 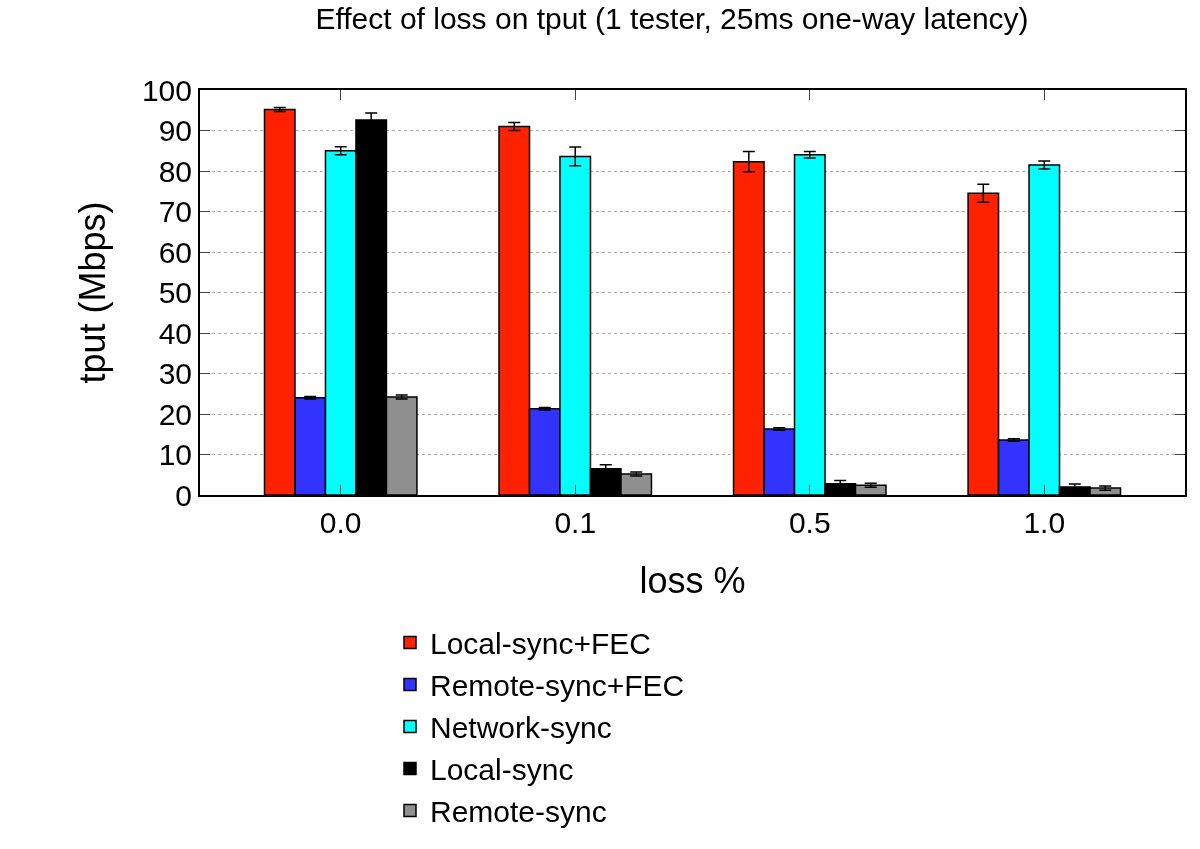 What do you see at coordinates (809, 522) in the screenshot?
I see `x-tick-label: 0.5` at bounding box center [809, 522].